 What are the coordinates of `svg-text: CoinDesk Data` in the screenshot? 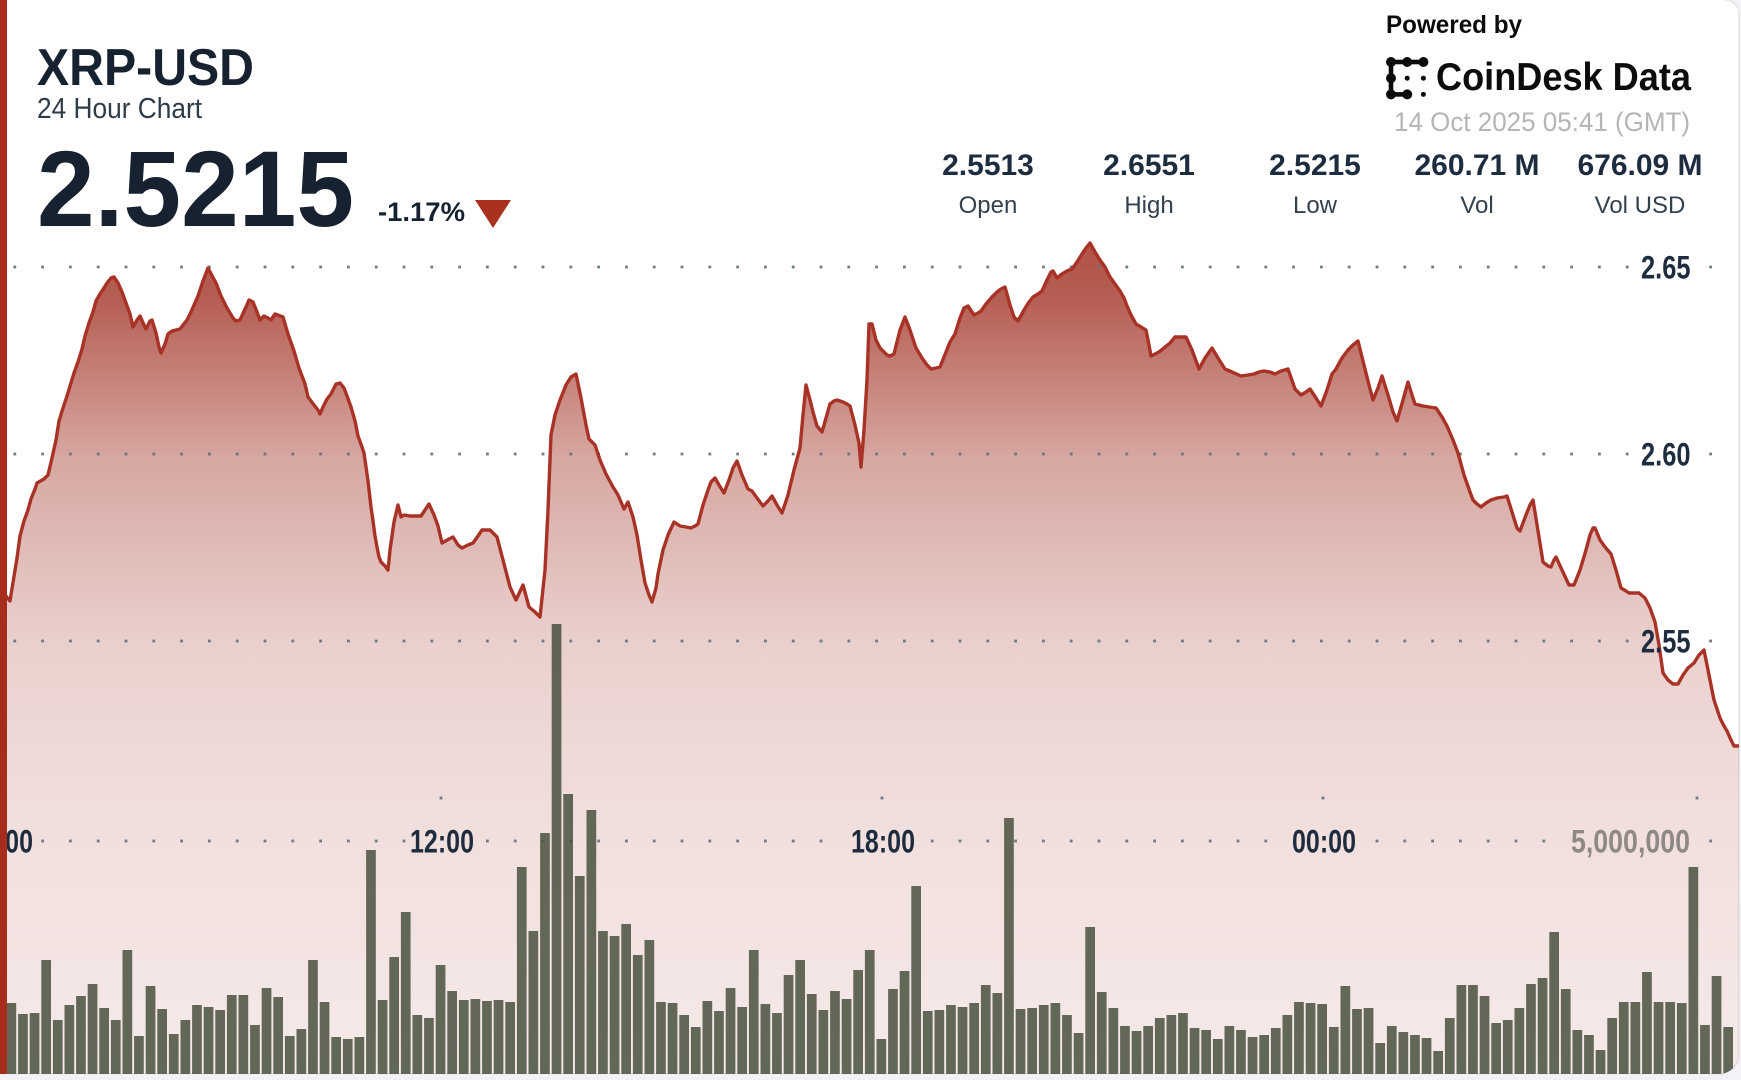 It's located at (1564, 77).